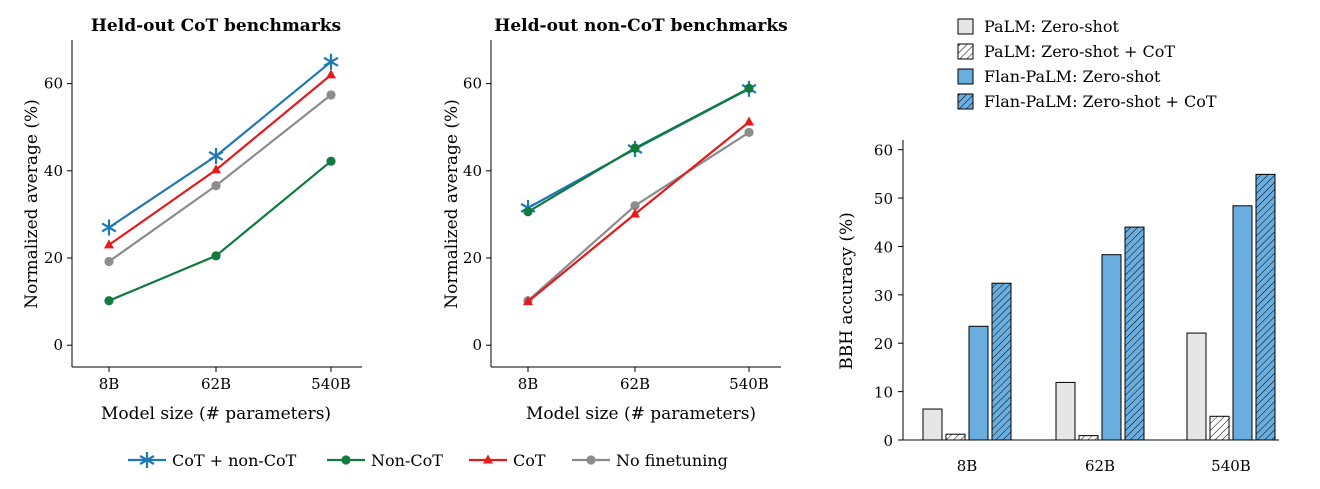  What do you see at coordinates (847, 291) in the screenshot?
I see `y-axis-label: BBH accuracy (%)` at bounding box center [847, 291].